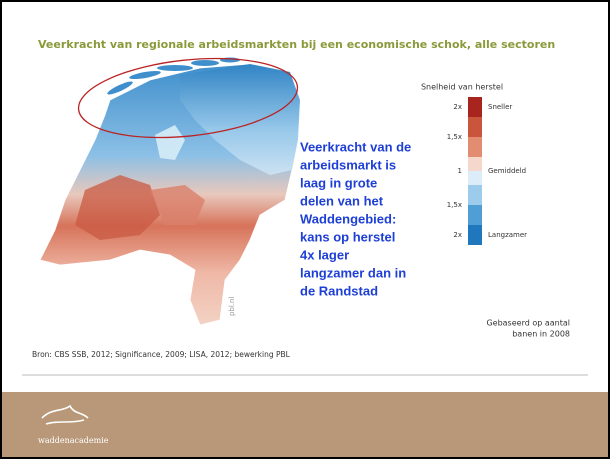 The width and height of the screenshot is (610, 459). I want to click on class-label: Langzamer, so click(507, 235).